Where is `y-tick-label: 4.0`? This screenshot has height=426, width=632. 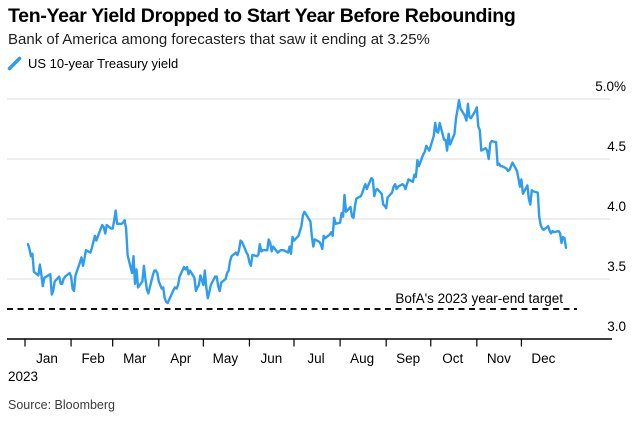 y-tick-label: 4.0 is located at coordinates (616, 206).